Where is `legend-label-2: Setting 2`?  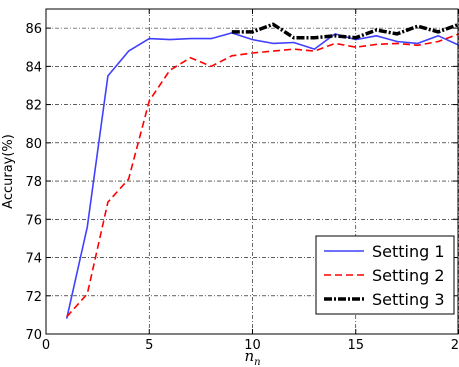 legend-label-2: Setting 2 is located at coordinates (408, 275).